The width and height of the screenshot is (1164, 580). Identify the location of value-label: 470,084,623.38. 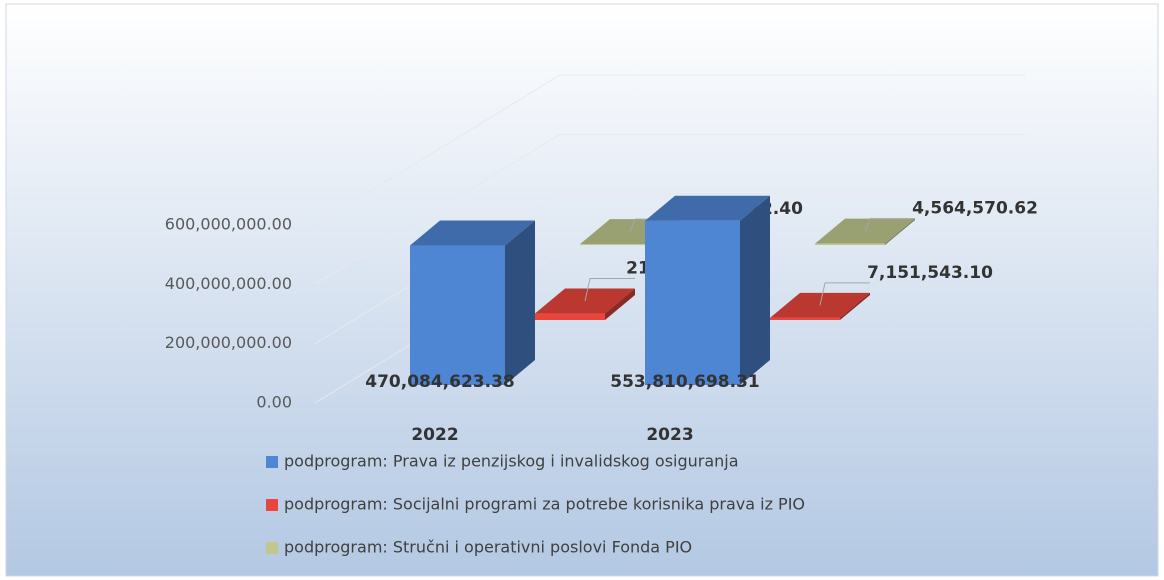
(440, 382).